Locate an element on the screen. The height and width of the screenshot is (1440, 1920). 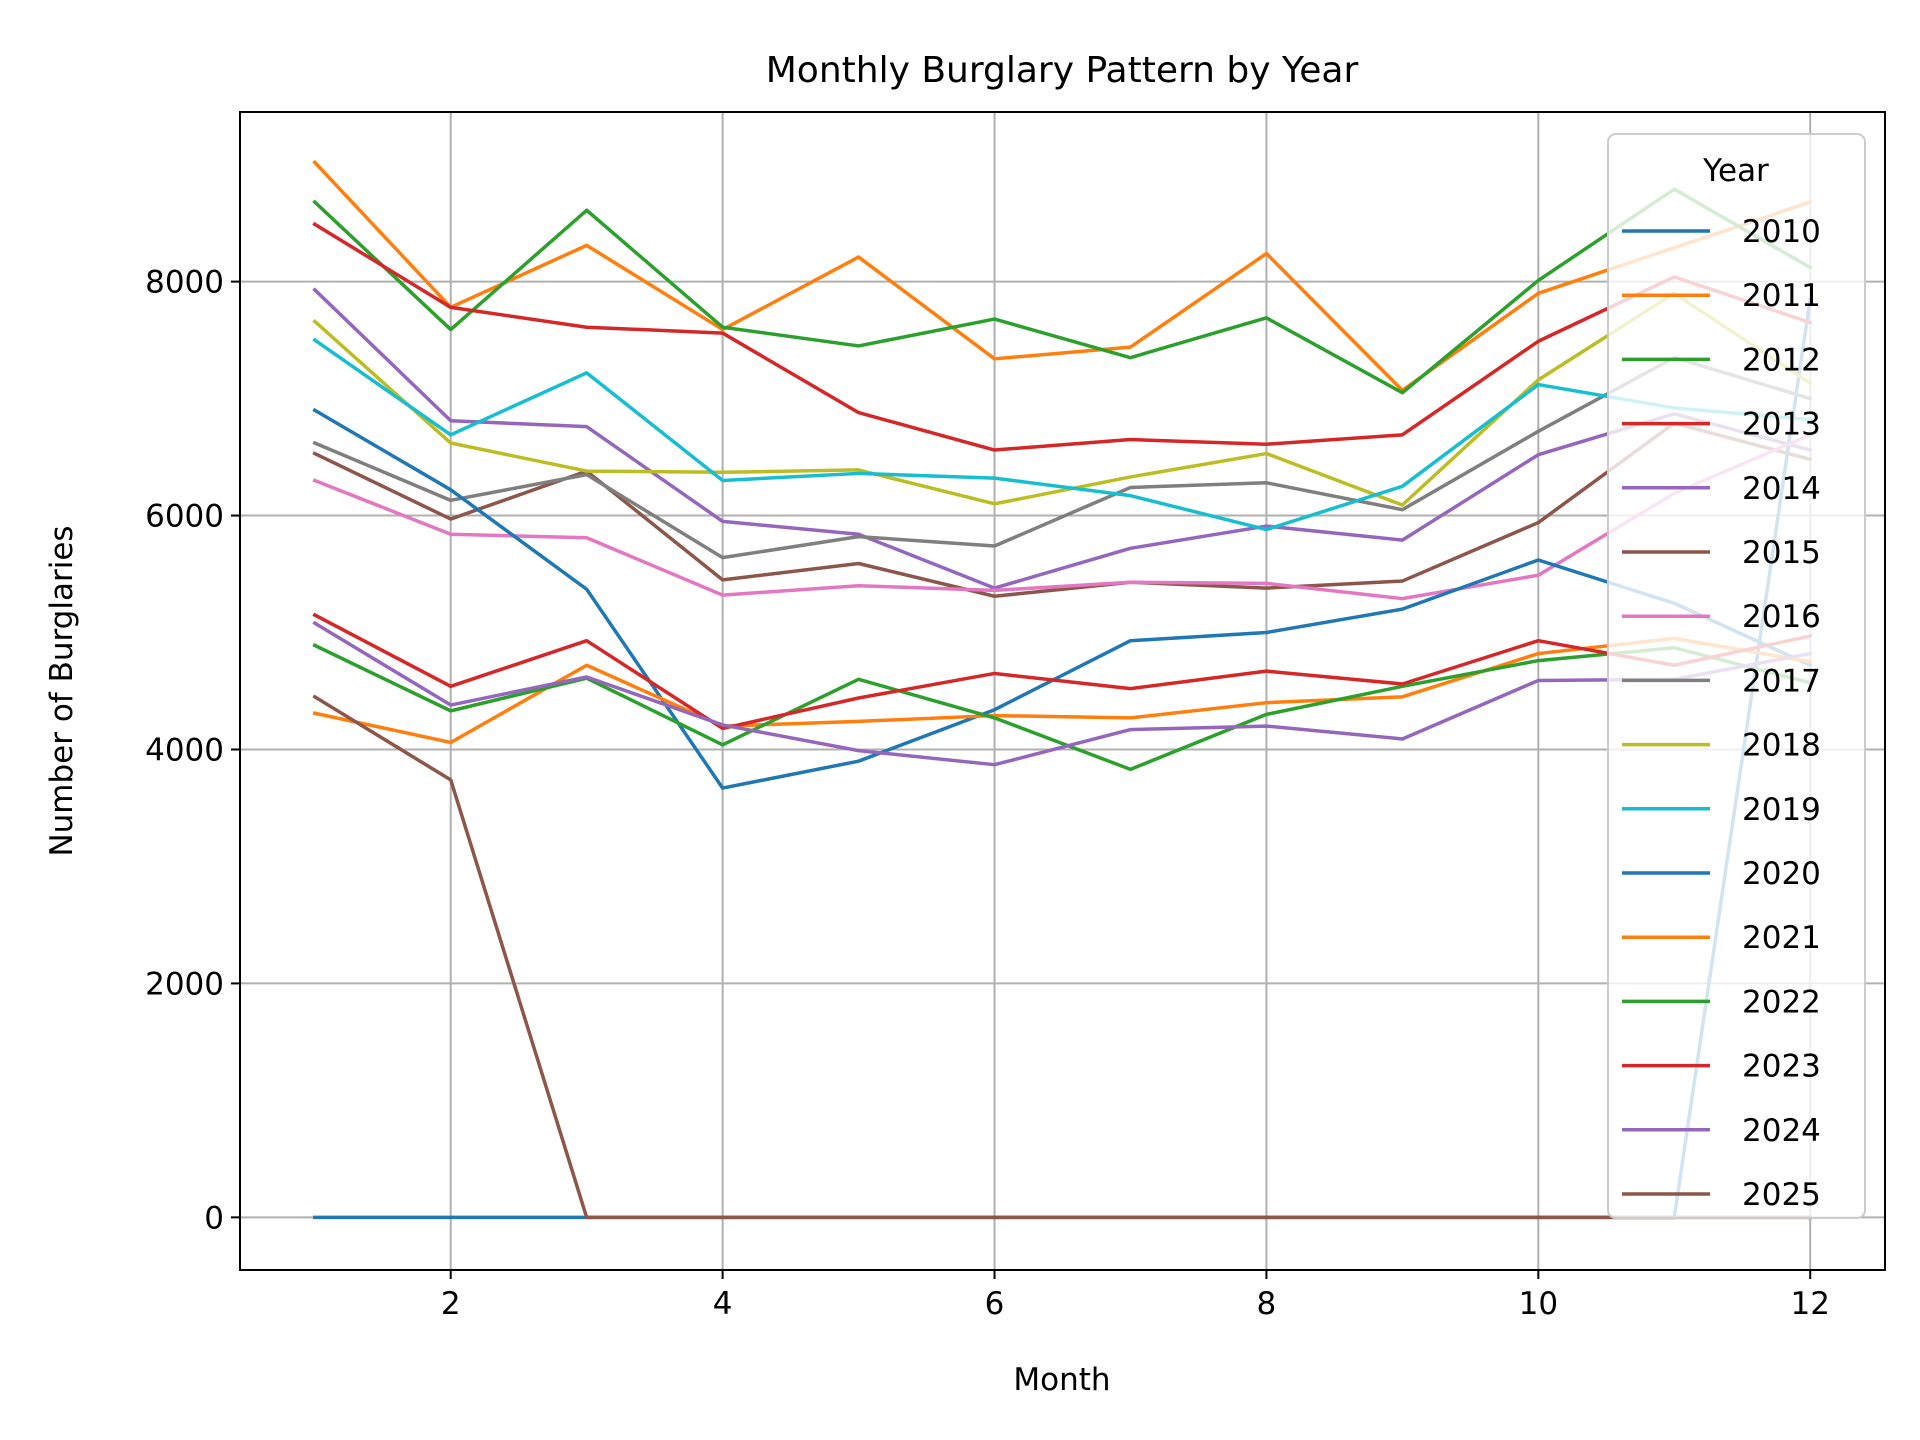
legend-label-2016: 2016 is located at coordinates (1781, 617).